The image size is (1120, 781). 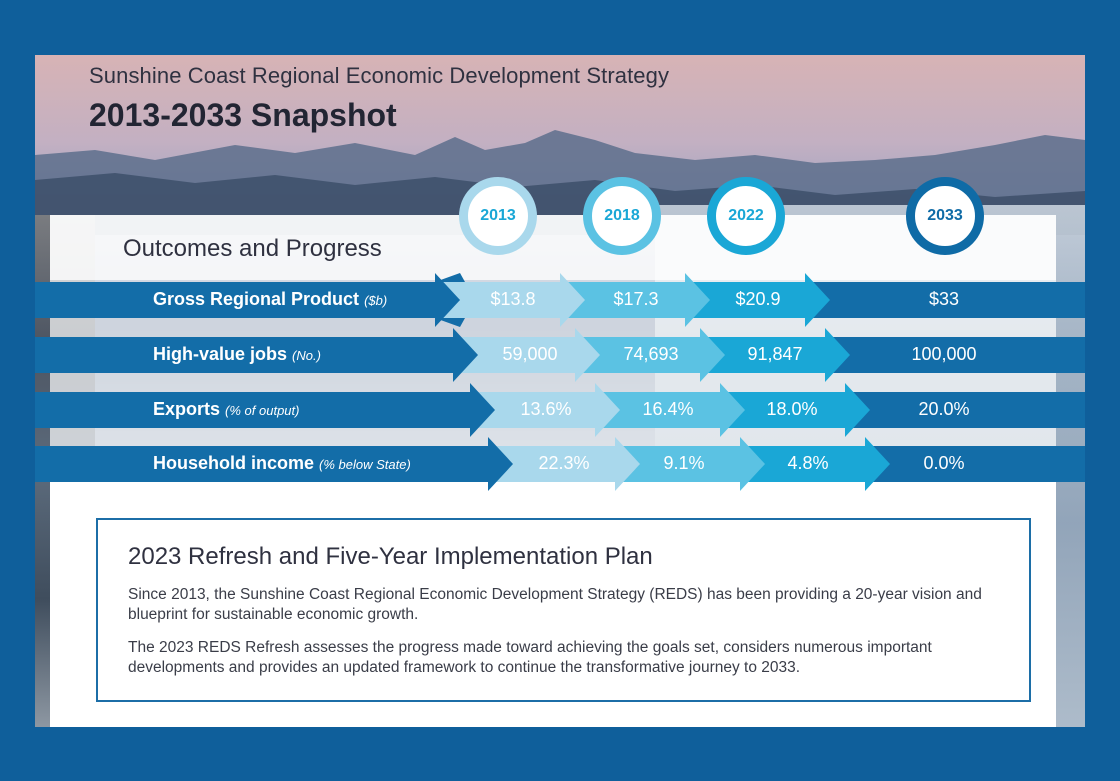 I want to click on row-unit: (% of output), so click(x=262, y=410).